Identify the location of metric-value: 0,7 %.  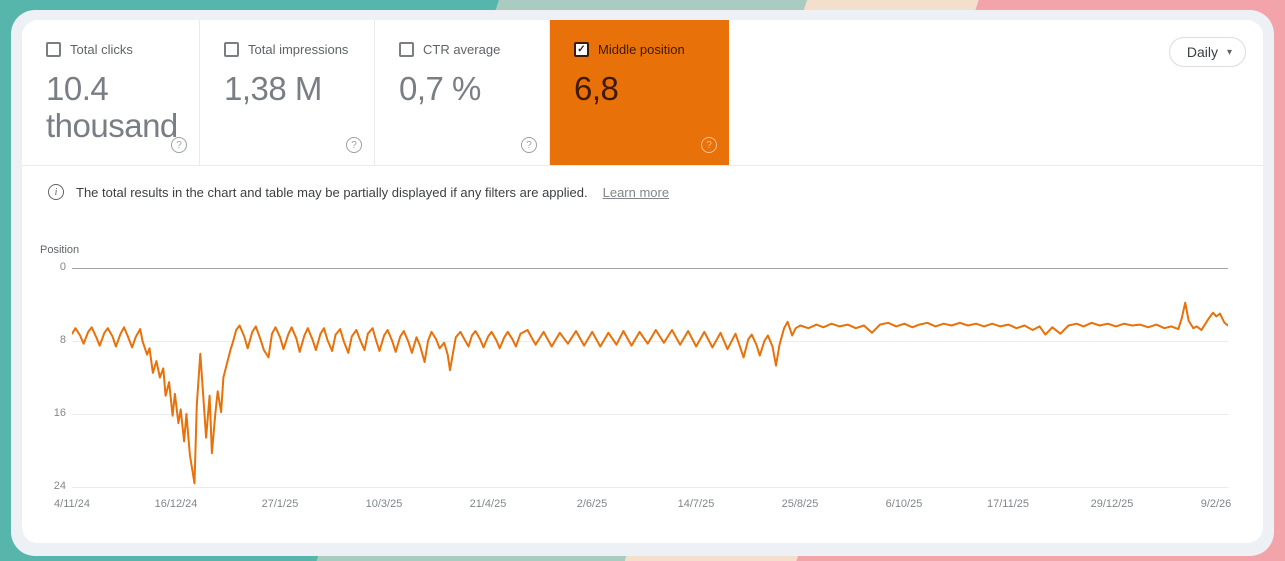
(440, 88).